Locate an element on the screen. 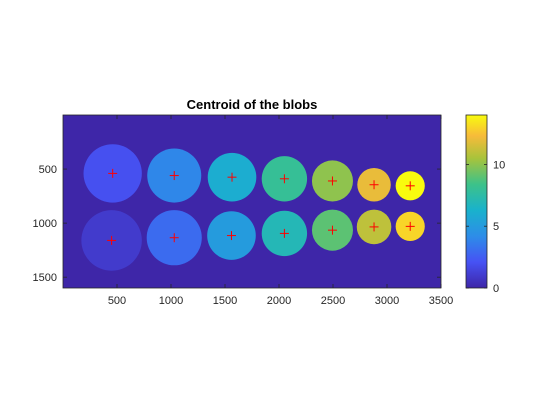 The height and width of the screenshot is (420, 560). chart-title: Centroid of the blobs is located at coordinates (252, 104).